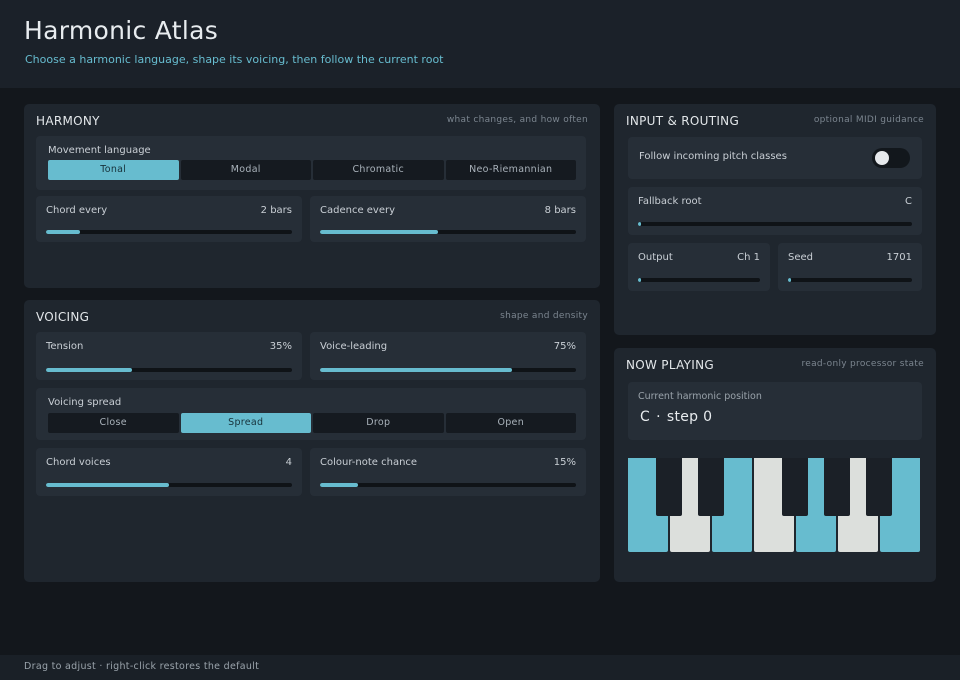  Describe the element at coordinates (882, 158) in the screenshot. I see `toggle-knob` at that location.